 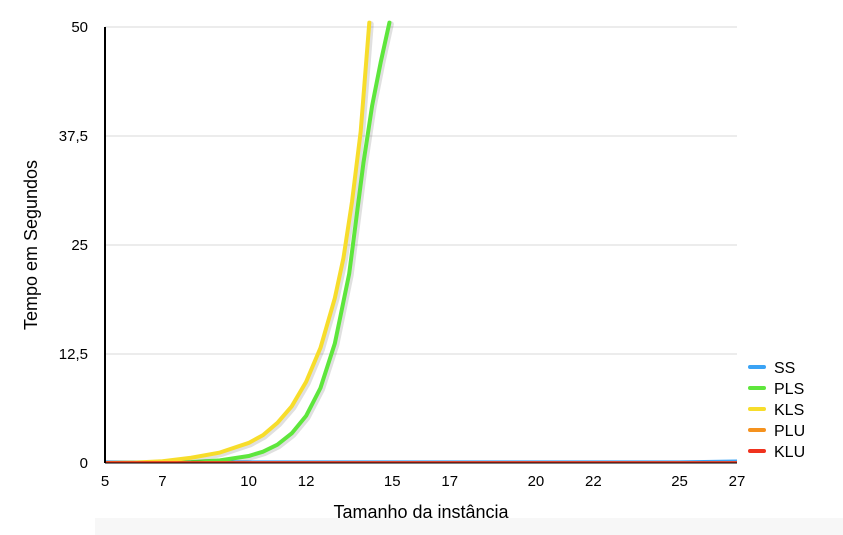 I want to click on x-tick-label: 27, so click(x=737, y=481).